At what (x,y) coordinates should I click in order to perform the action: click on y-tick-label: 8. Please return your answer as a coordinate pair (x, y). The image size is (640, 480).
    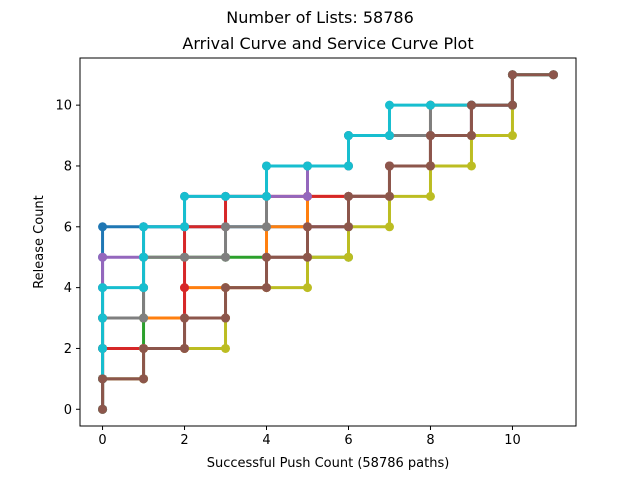
    Looking at the image, I should click on (68, 166).